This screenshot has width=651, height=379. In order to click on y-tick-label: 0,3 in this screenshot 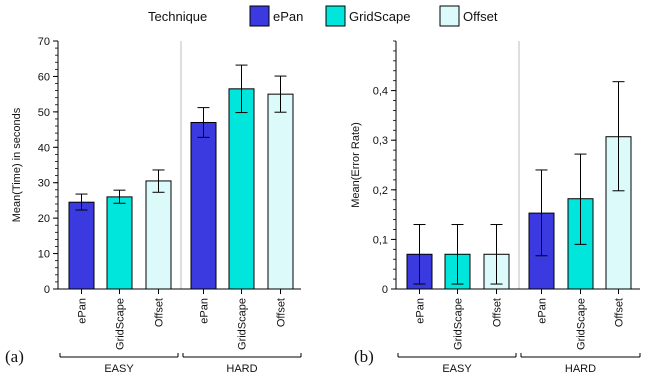, I will do `click(380, 141)`.